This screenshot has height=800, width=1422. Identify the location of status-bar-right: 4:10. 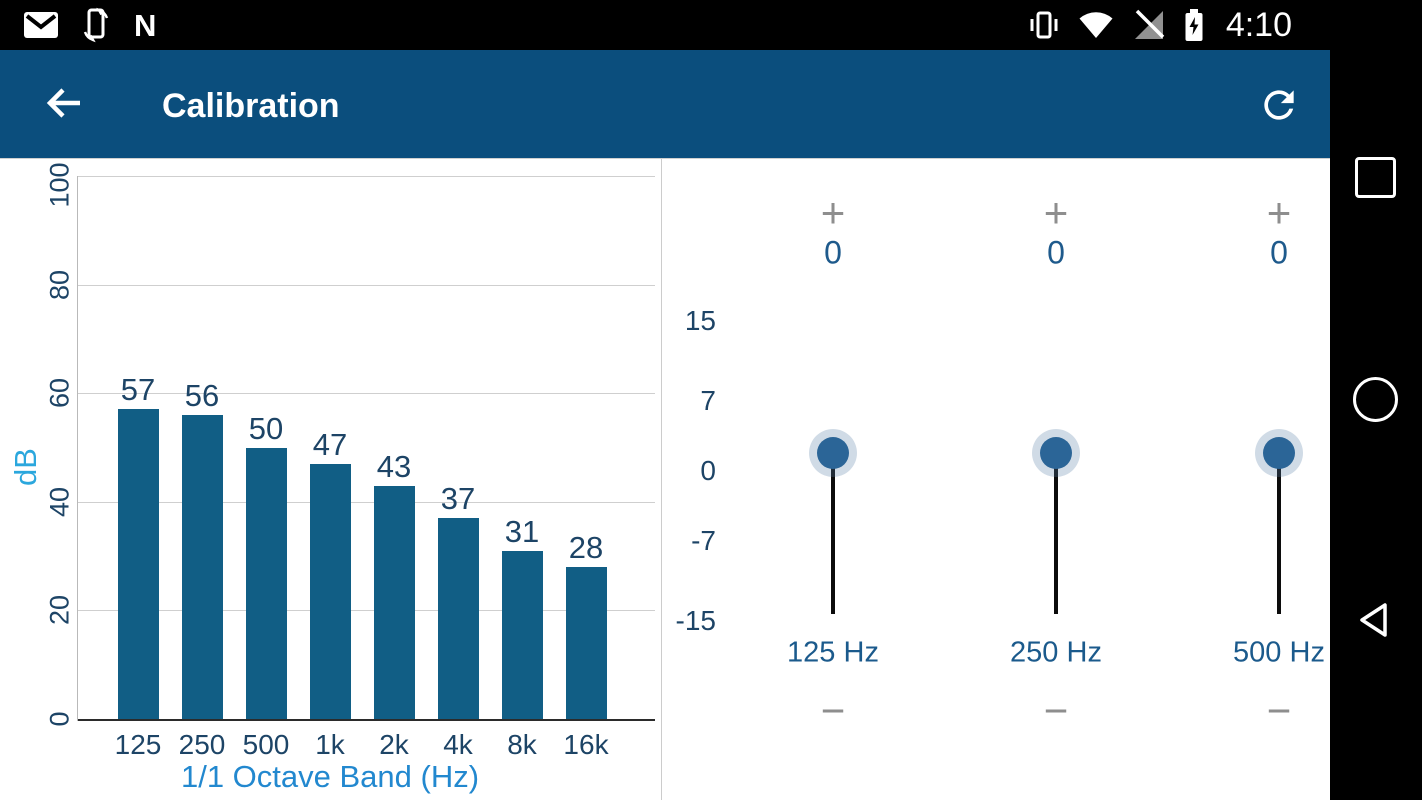
(1160, 25).